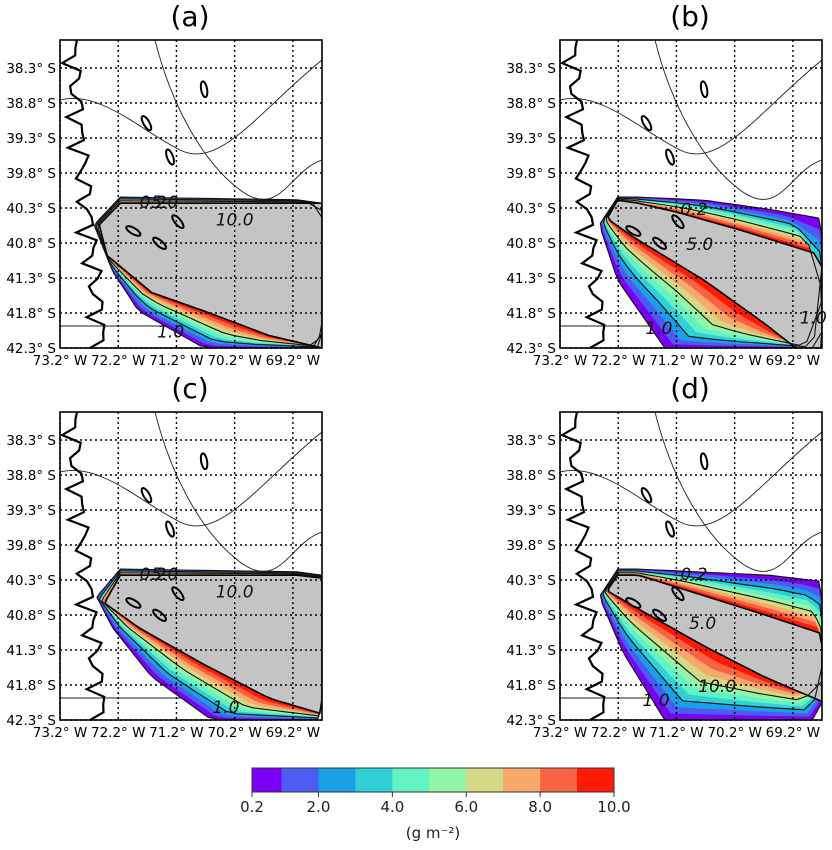 The height and width of the screenshot is (850, 832). Describe the element at coordinates (690, 388) in the screenshot. I see `panel-title-d: (d)` at that location.